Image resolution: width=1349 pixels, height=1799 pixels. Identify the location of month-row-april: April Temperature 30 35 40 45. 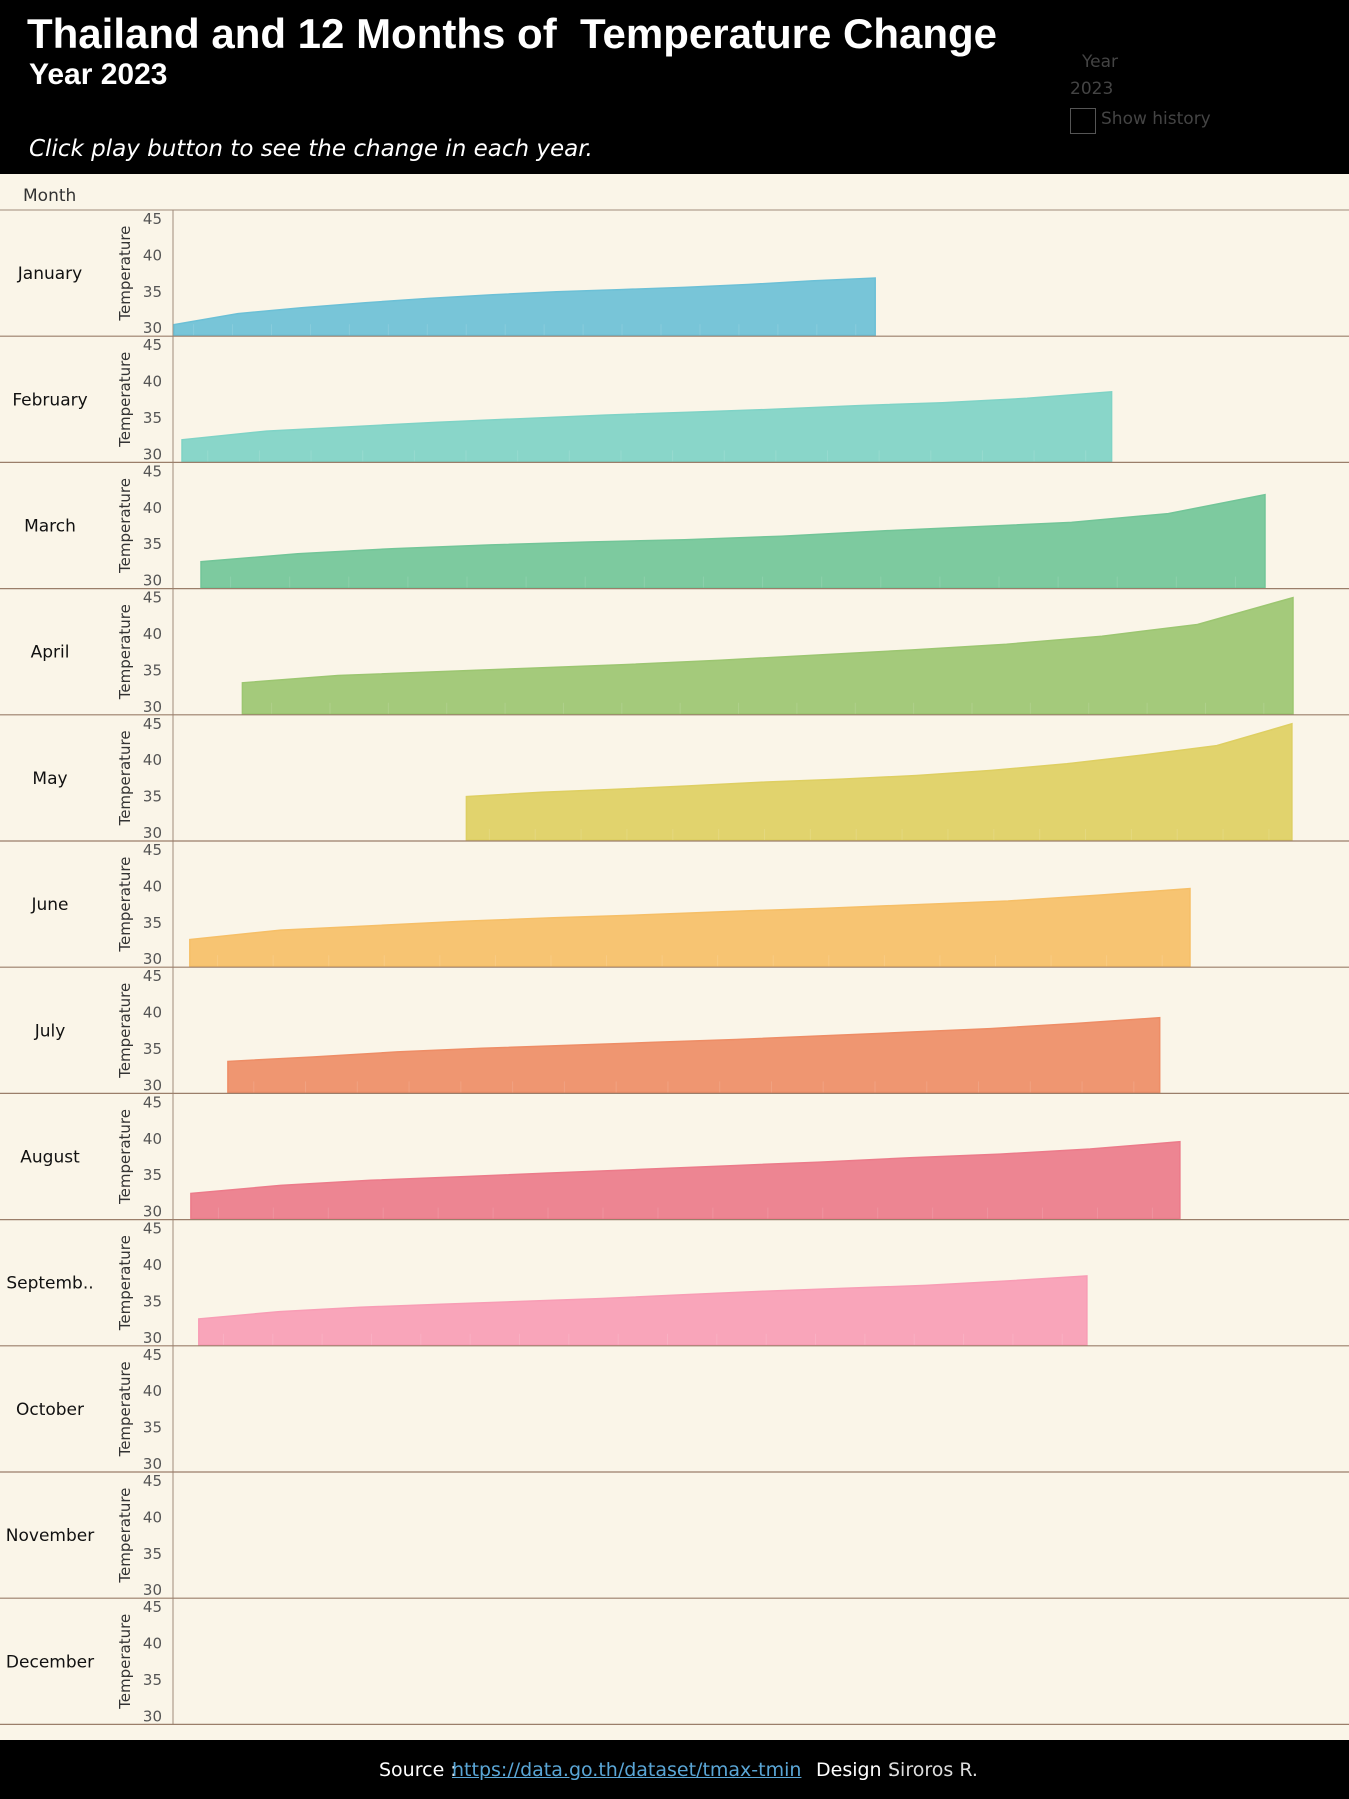
(674, 652).